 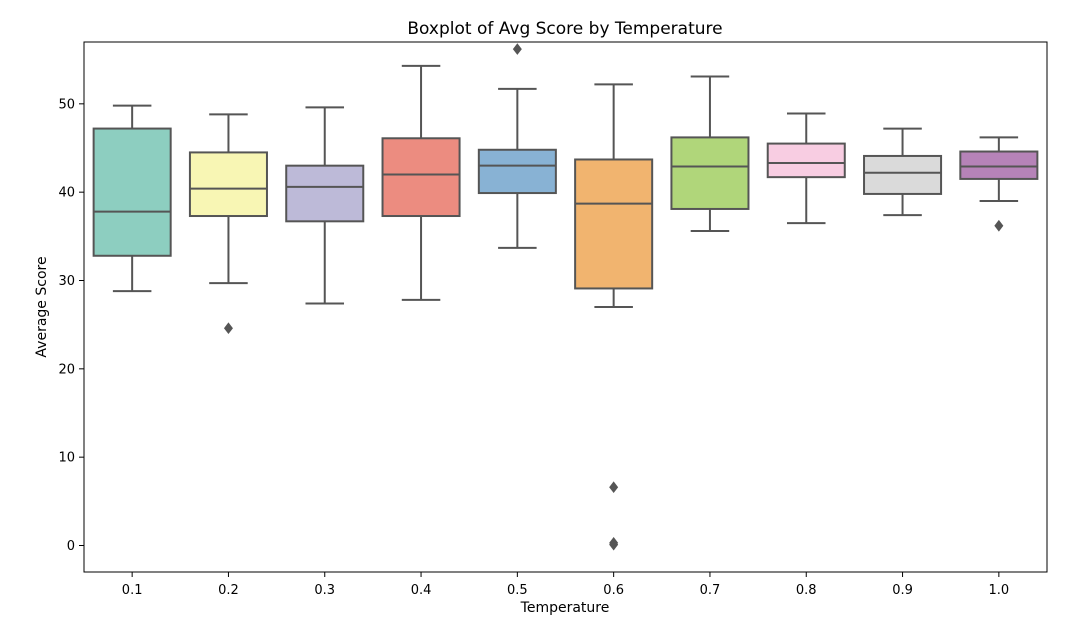 I want to click on x-tick-label: 0.8, so click(x=806, y=590).